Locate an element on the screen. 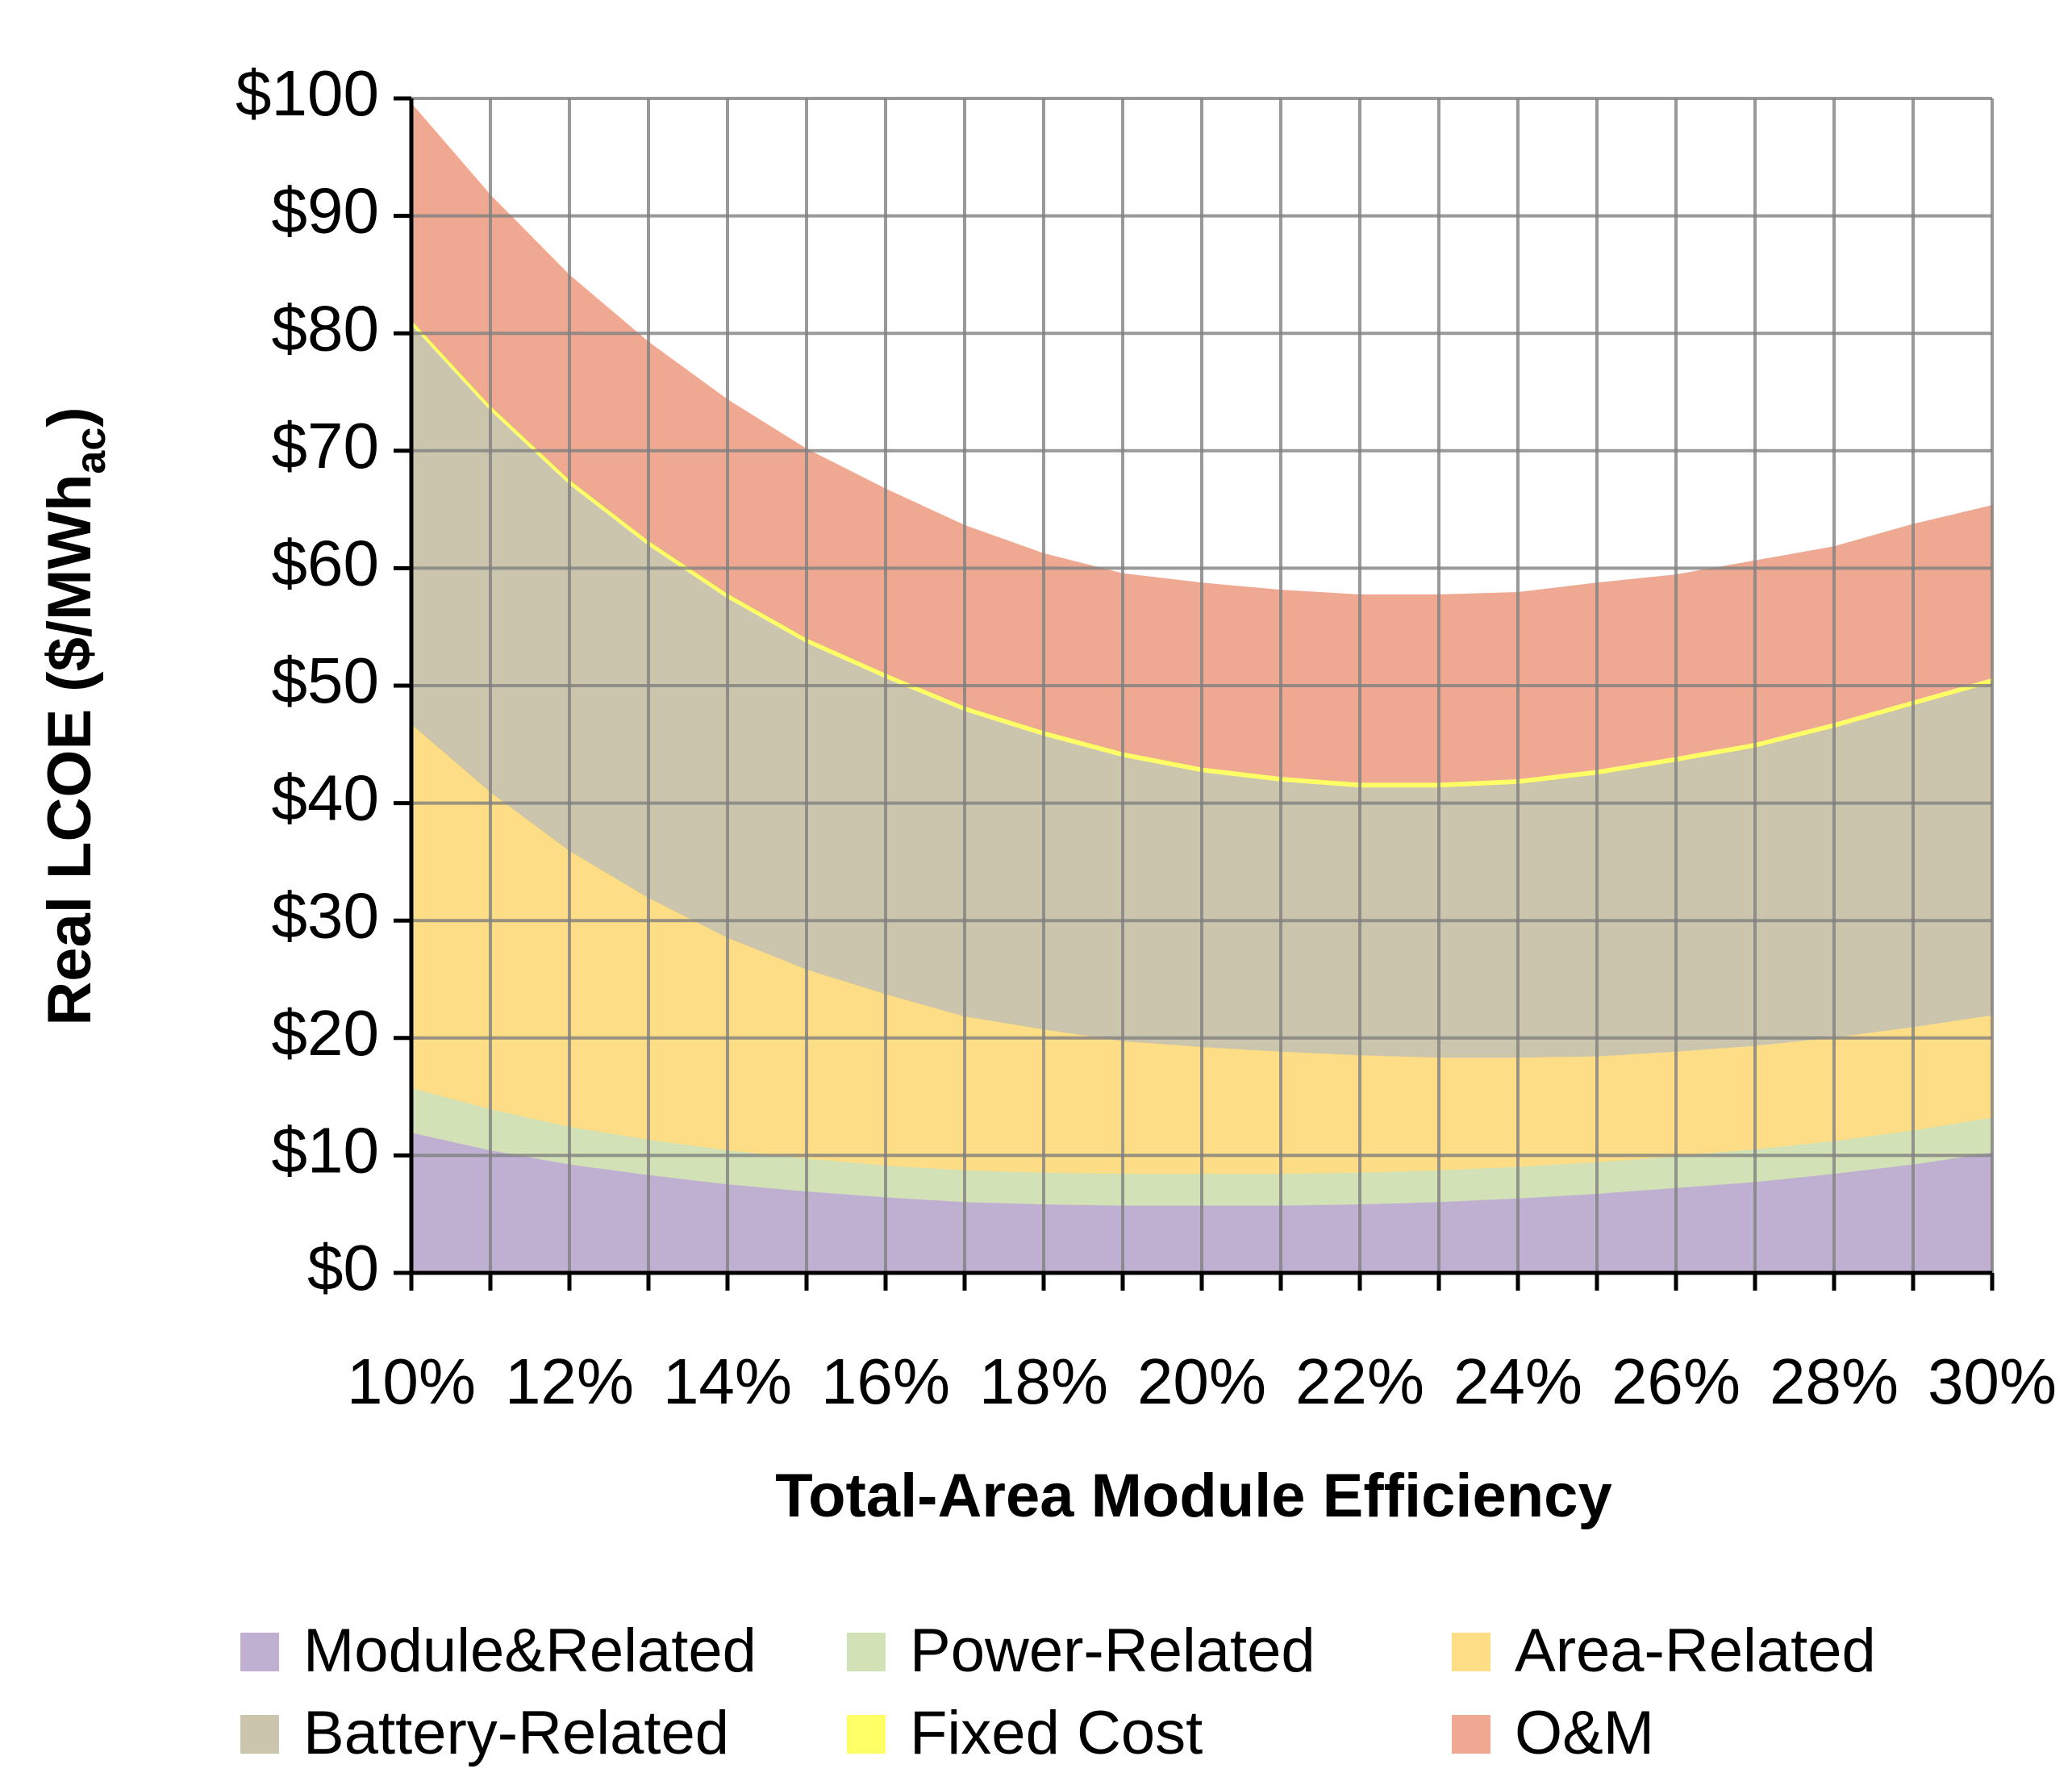 This screenshot has width=2072, height=1773. x-tick-labels: 10% 12% 14% 16% 18% 20% 22% 24% 26% 28% 30% is located at coordinates (1202, 1381).